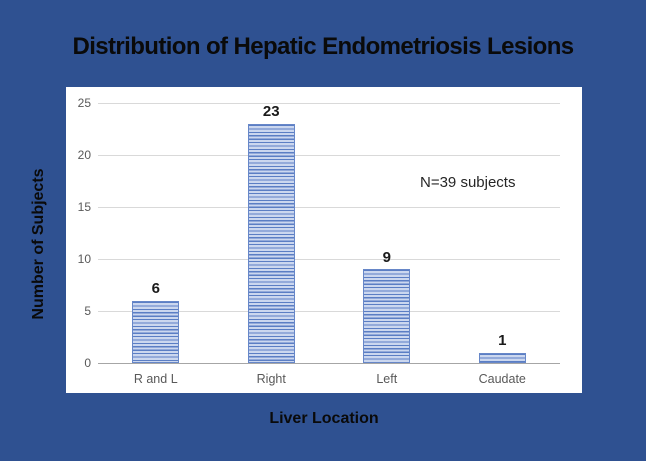  What do you see at coordinates (84, 207) in the screenshot?
I see `y-tick-label: 15` at bounding box center [84, 207].